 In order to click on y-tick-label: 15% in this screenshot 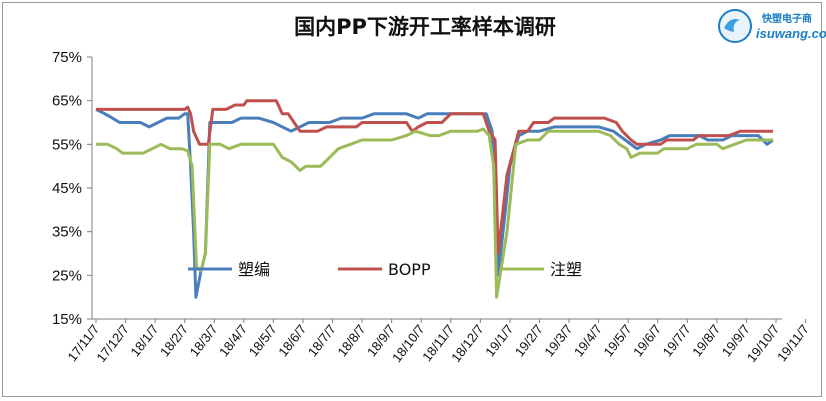, I will do `click(67, 319)`.